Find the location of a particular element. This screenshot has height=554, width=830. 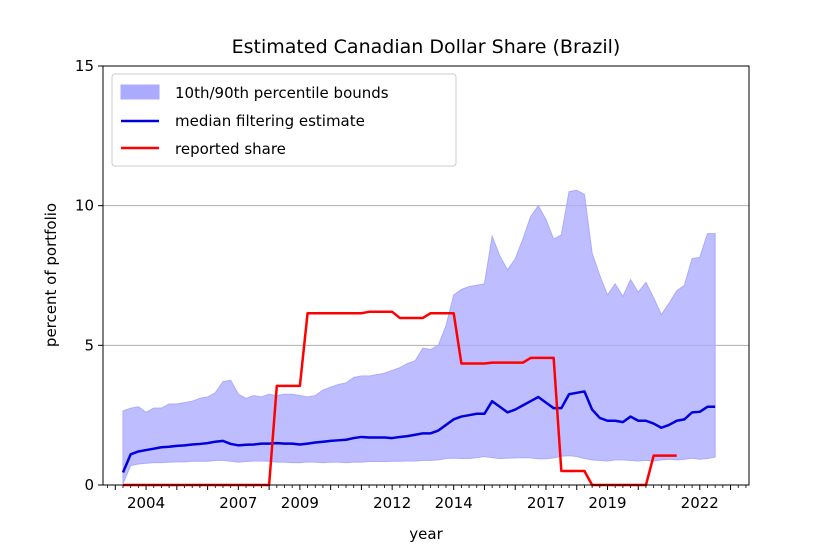

legend-label-median: median filtering estimate is located at coordinates (270, 121).